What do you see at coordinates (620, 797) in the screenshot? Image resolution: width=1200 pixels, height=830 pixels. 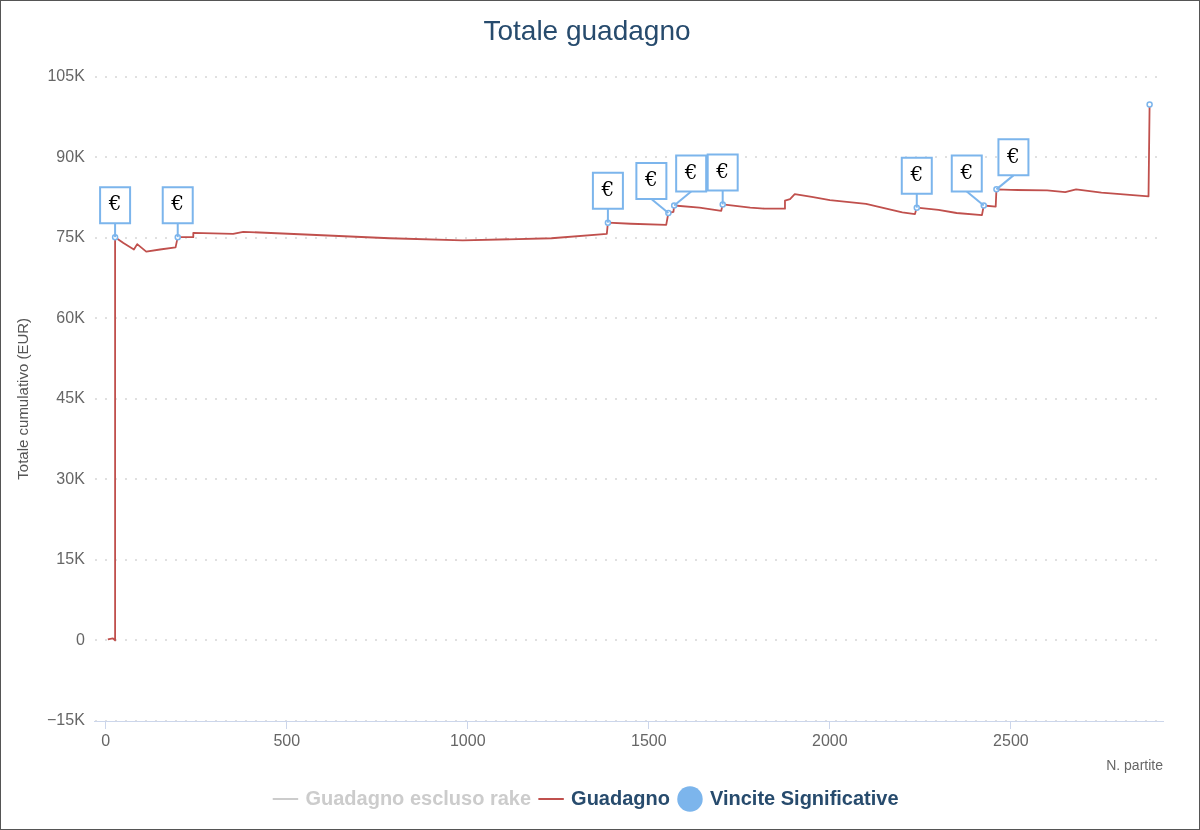 I see `legend-label: Guadagno` at bounding box center [620, 797].